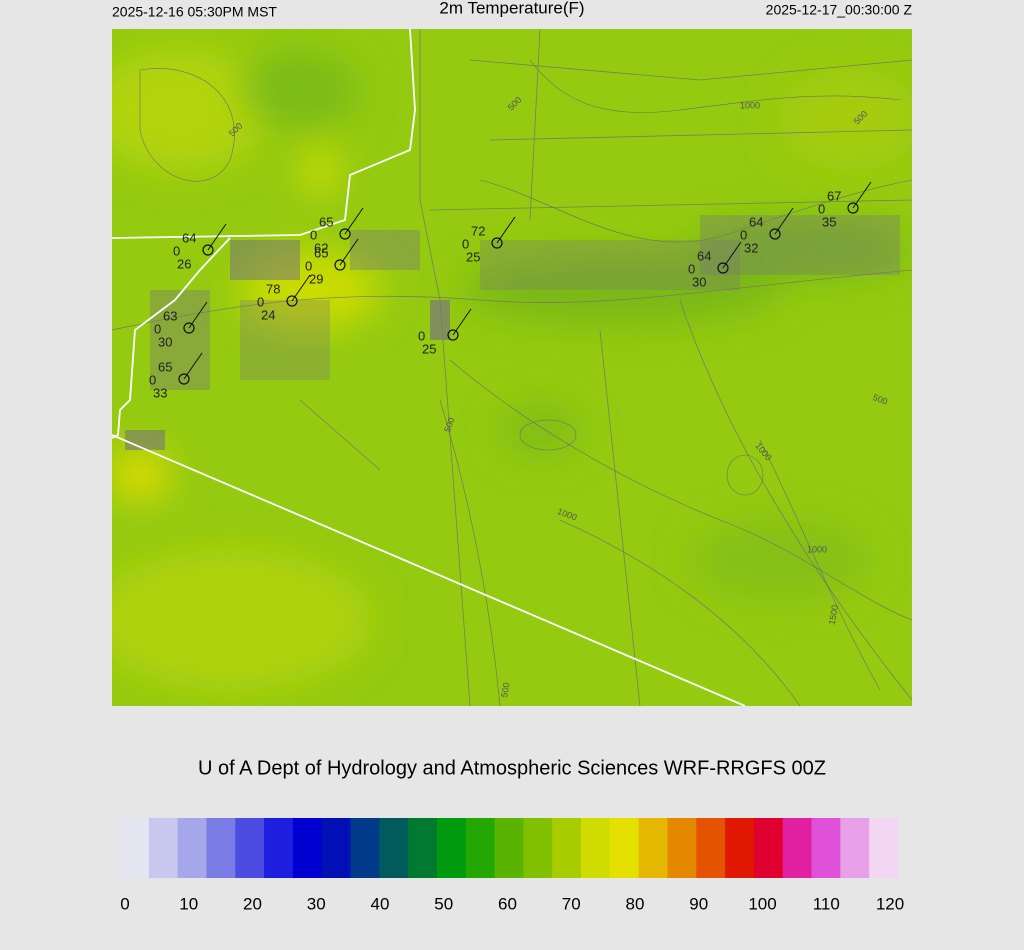  What do you see at coordinates (268, 314) in the screenshot?
I see `station-dewpoint: 24` at bounding box center [268, 314].